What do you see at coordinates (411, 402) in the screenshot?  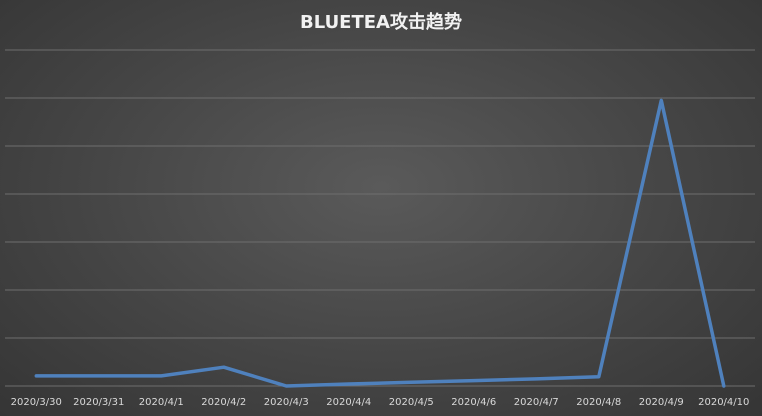 I see `x-tick-label: 2020/4/5` at bounding box center [411, 402].